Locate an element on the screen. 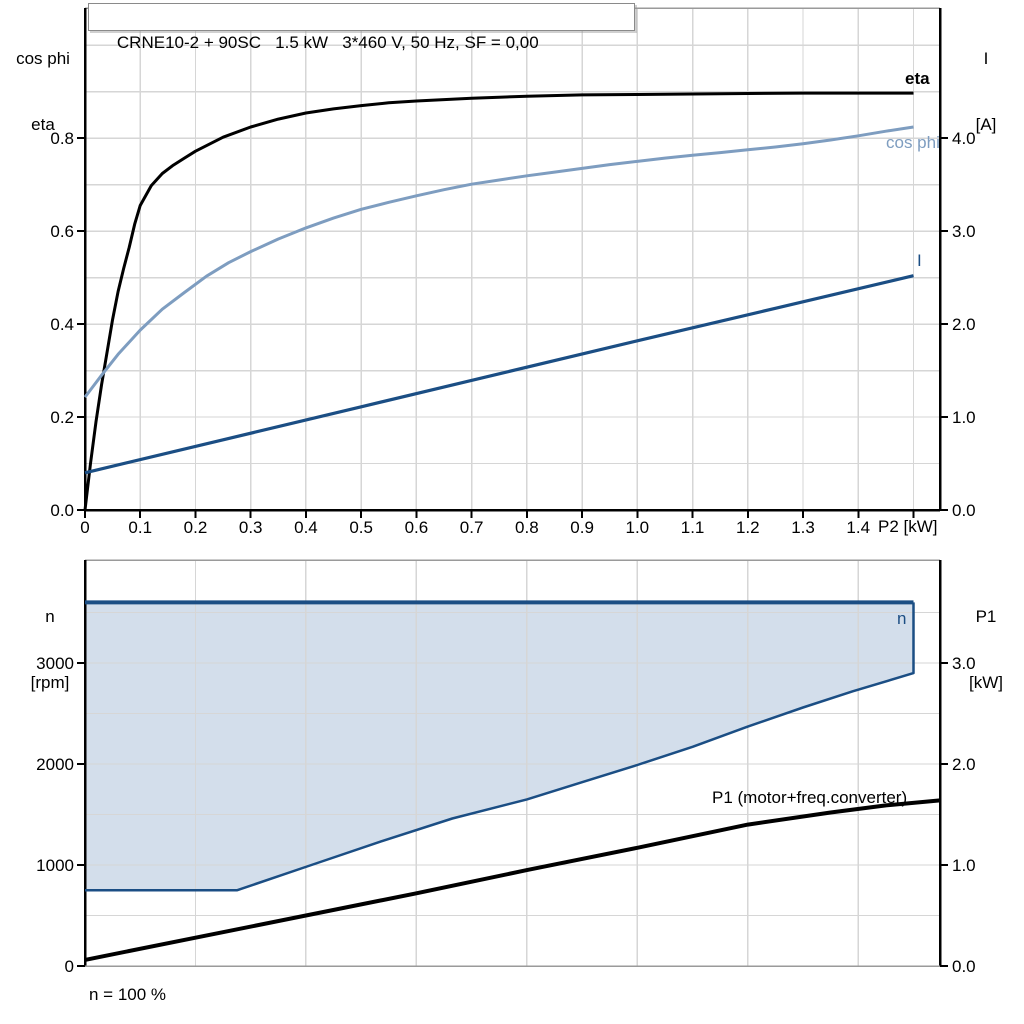  bottom-left-axis-title: n [rpm] is located at coordinates (50, 650).